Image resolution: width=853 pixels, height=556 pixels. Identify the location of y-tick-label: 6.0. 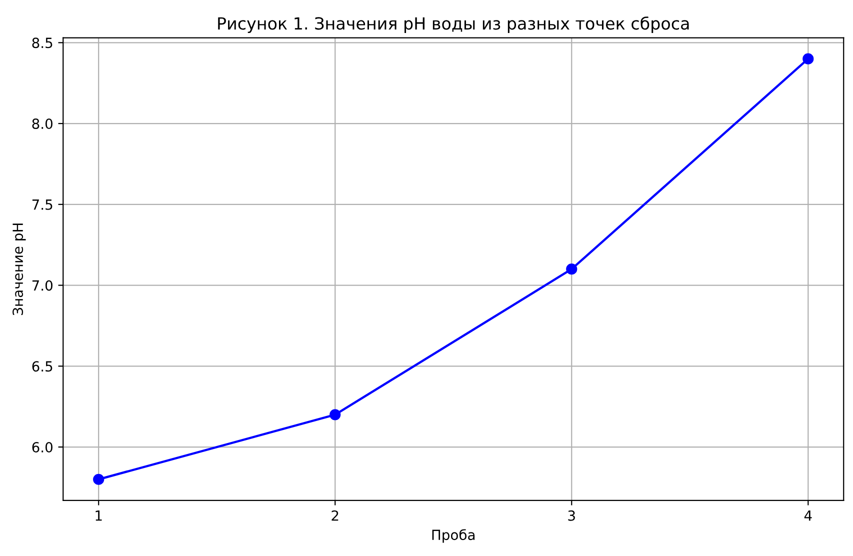
(42, 447).